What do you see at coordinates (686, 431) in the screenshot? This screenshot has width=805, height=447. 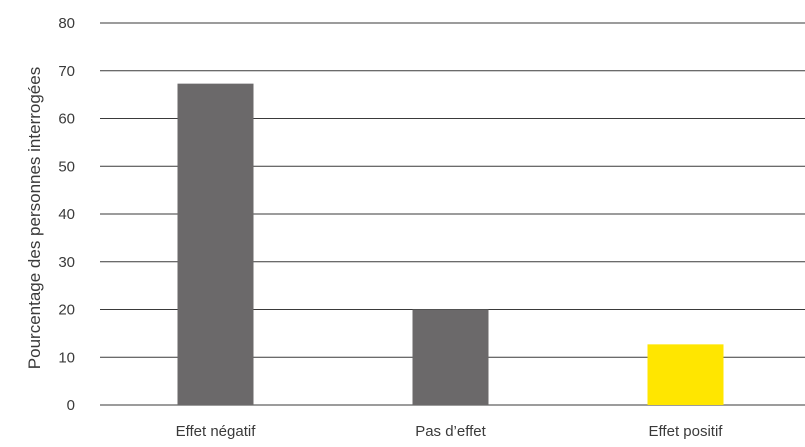 I see `x-category-label: Effet positif` at bounding box center [686, 431].